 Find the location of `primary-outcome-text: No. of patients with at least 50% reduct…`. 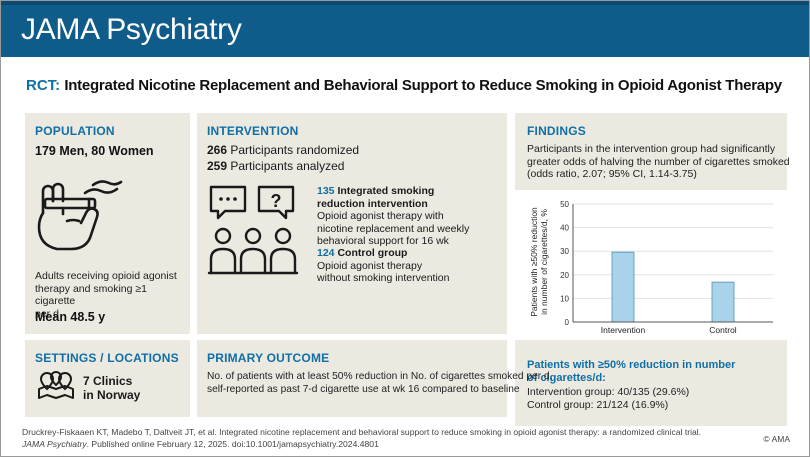

primary-outcome-text: No. of patients with at least 50% reduct… is located at coordinates (379, 383).